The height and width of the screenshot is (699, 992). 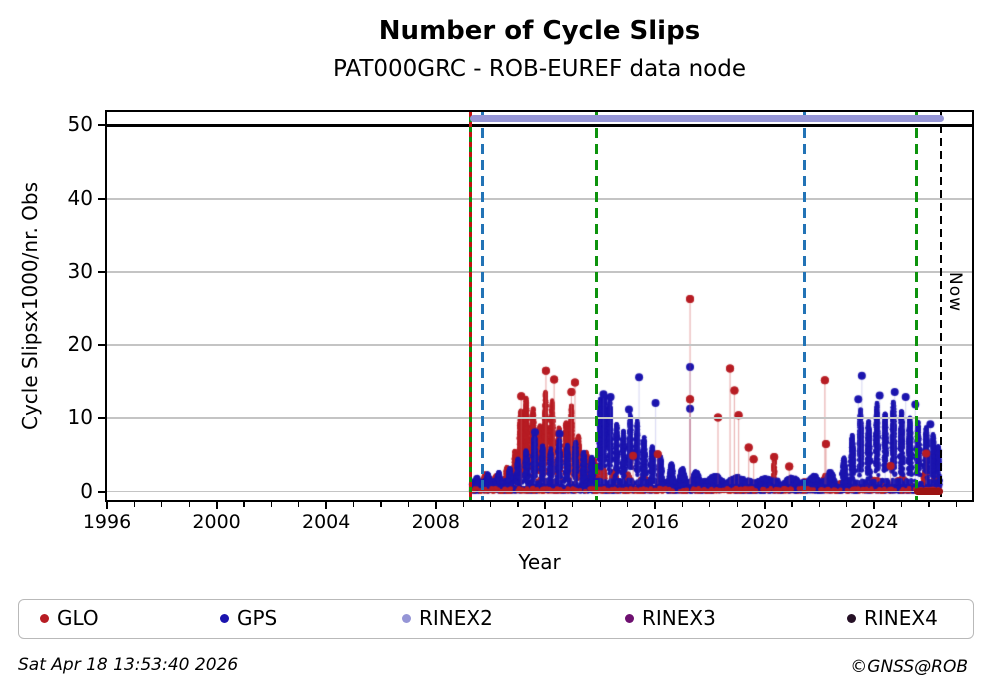 What do you see at coordinates (851, 618) in the screenshot?
I see `legend-marker-rinex4` at bounding box center [851, 618].